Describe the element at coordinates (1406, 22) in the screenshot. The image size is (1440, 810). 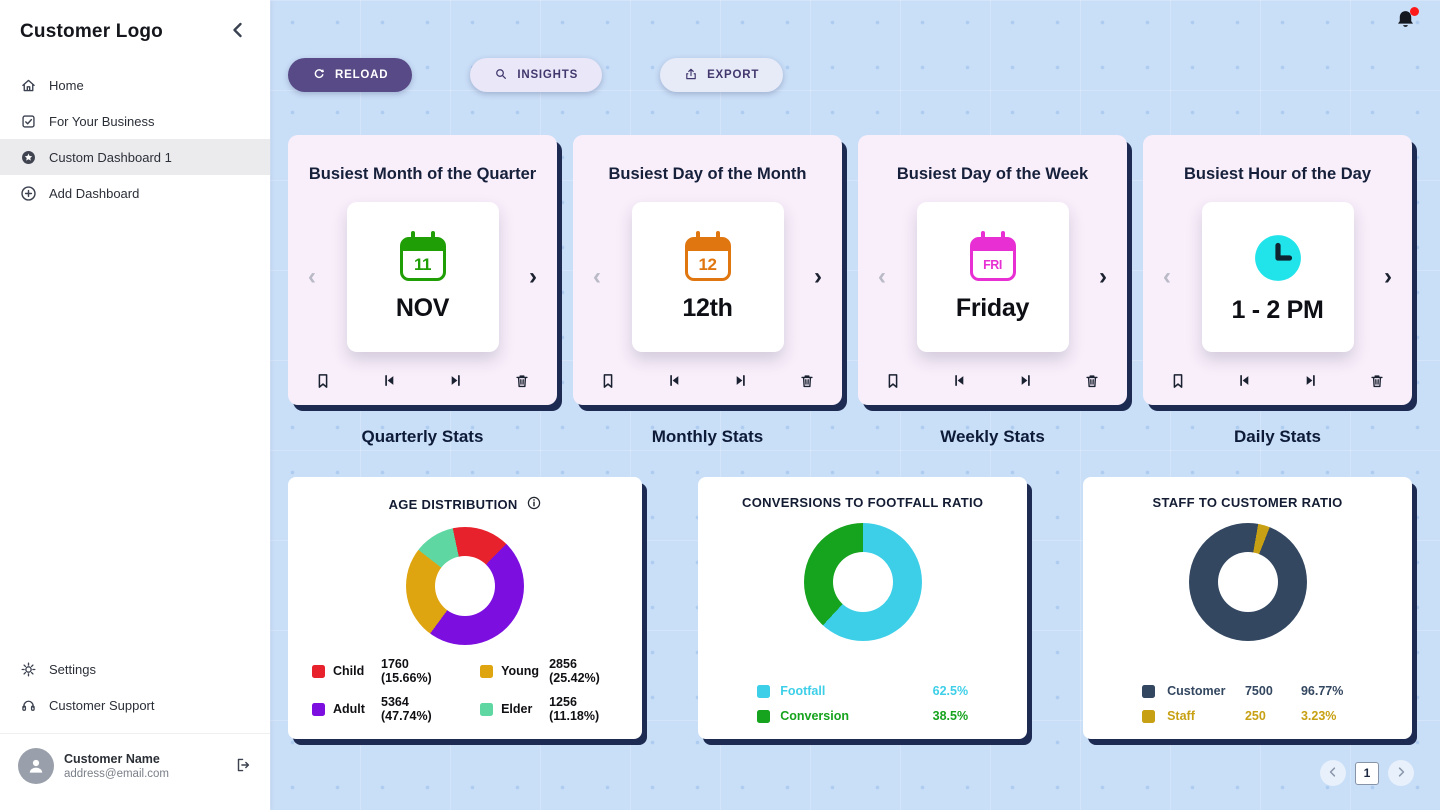
I see `notifications-button` at that location.